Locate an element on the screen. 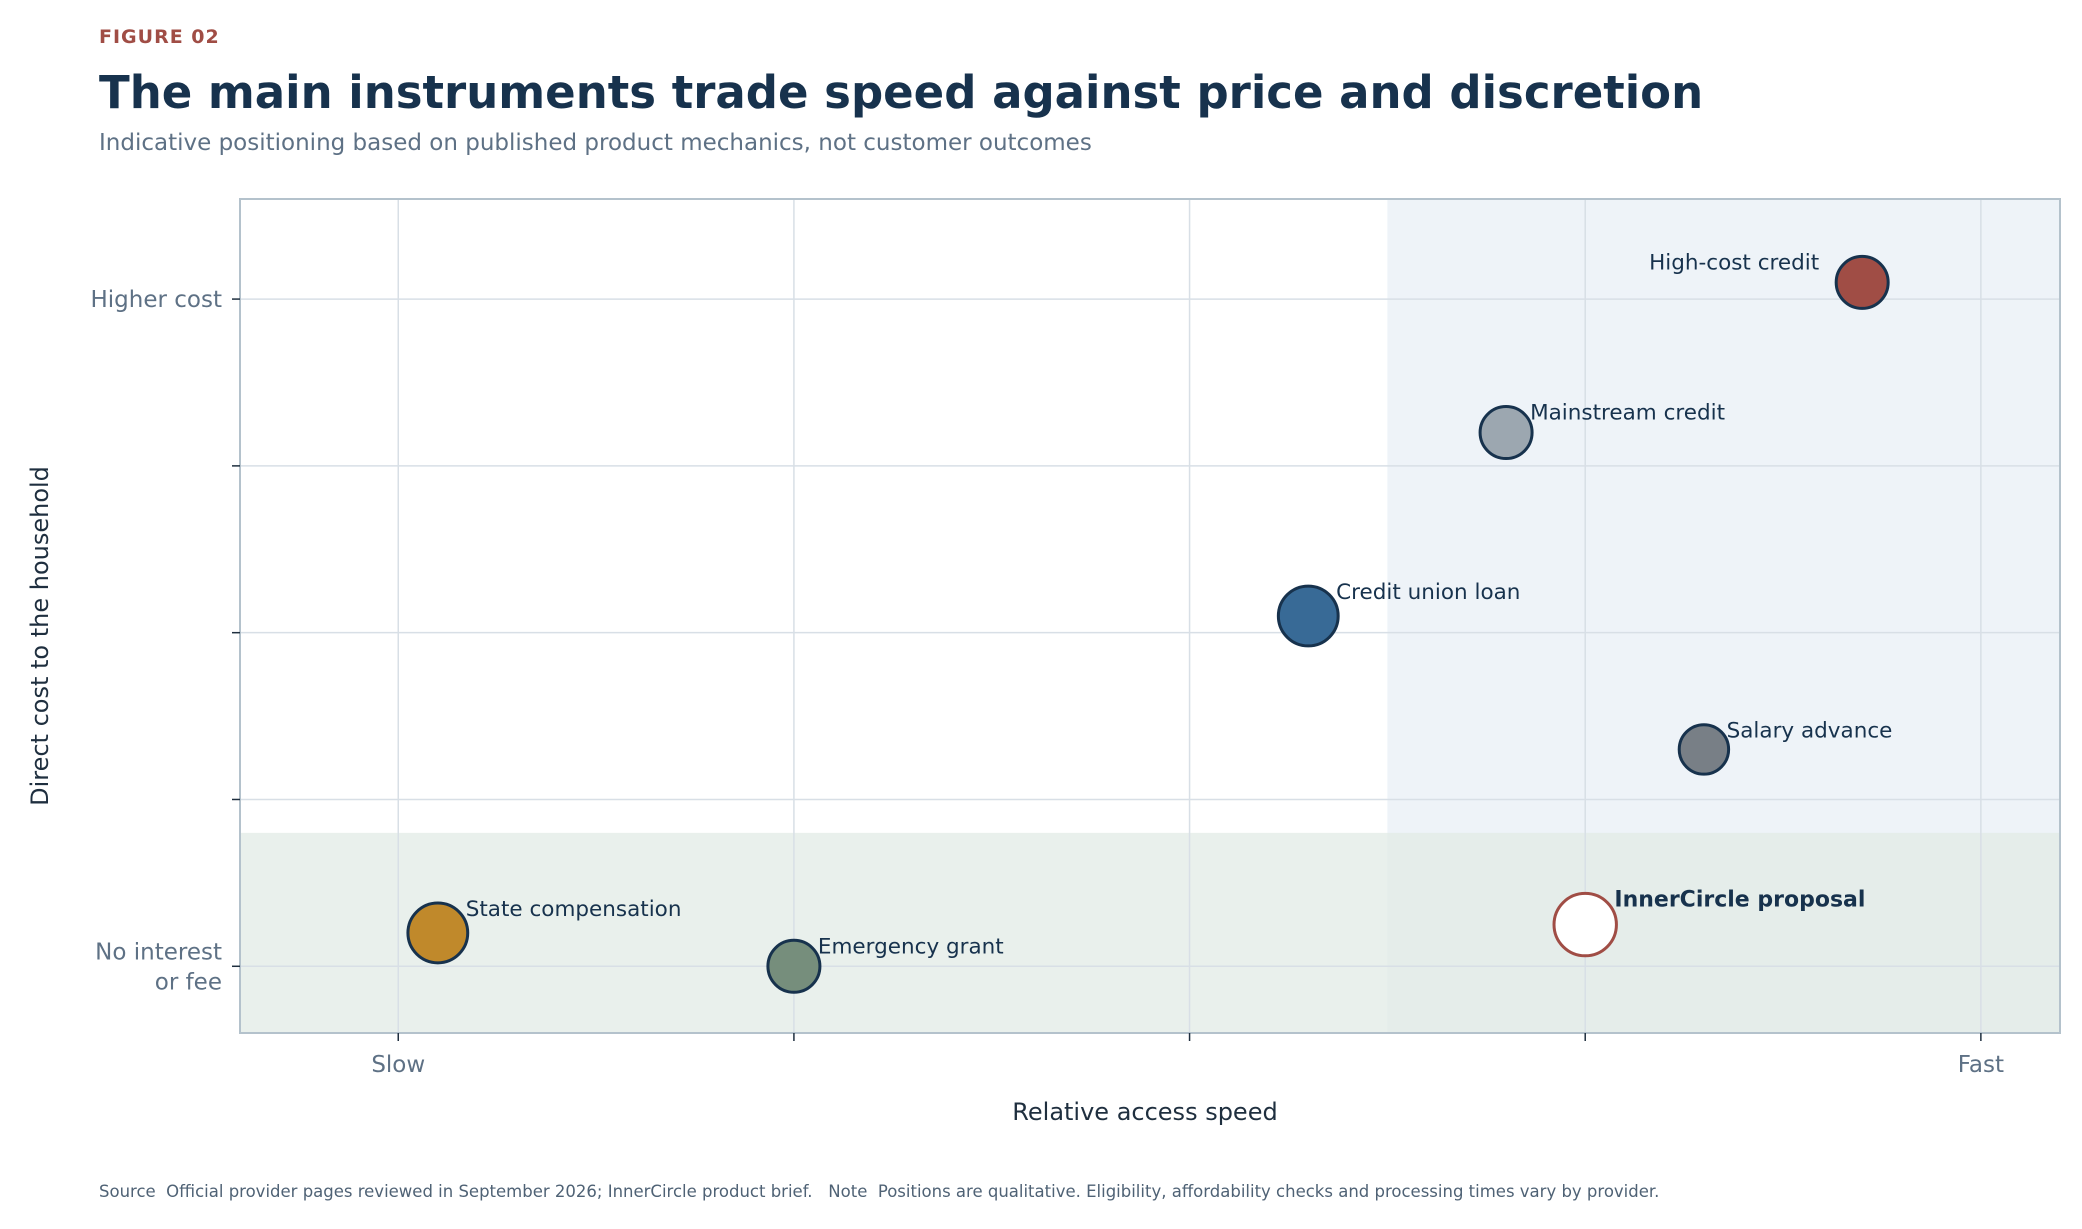 The height and width of the screenshot is (1229, 2082). x-axis-title: Relative access speed is located at coordinates (1144, 1112).